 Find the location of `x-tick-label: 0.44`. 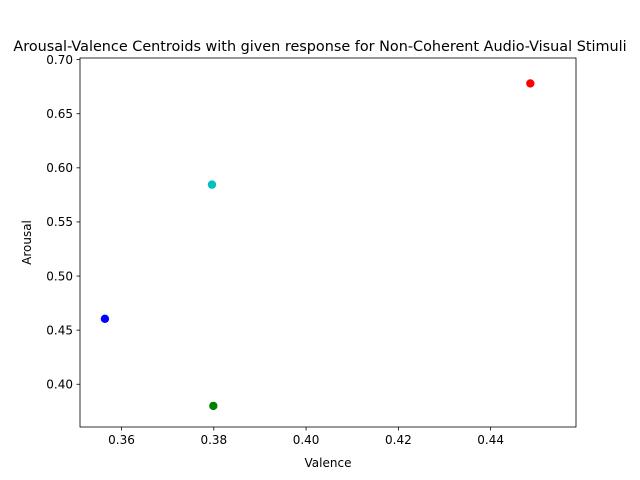

x-tick-label: 0.44 is located at coordinates (490, 440).